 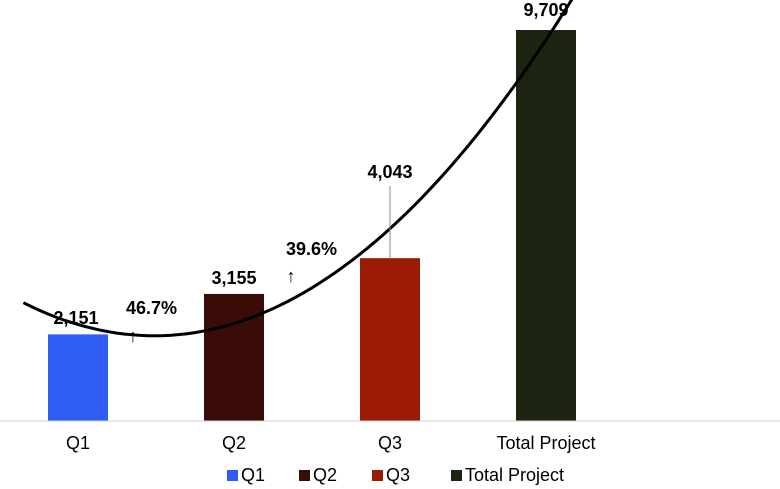 I want to click on legend-swatch-total-project, so click(x=456, y=475).